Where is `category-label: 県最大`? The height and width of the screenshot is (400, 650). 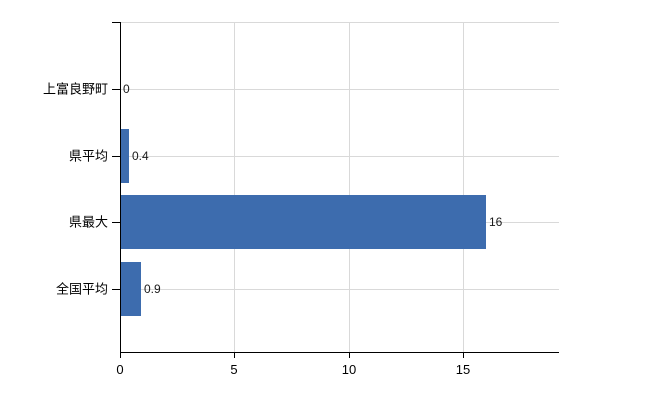 category-label: 県最大 is located at coordinates (88, 222).